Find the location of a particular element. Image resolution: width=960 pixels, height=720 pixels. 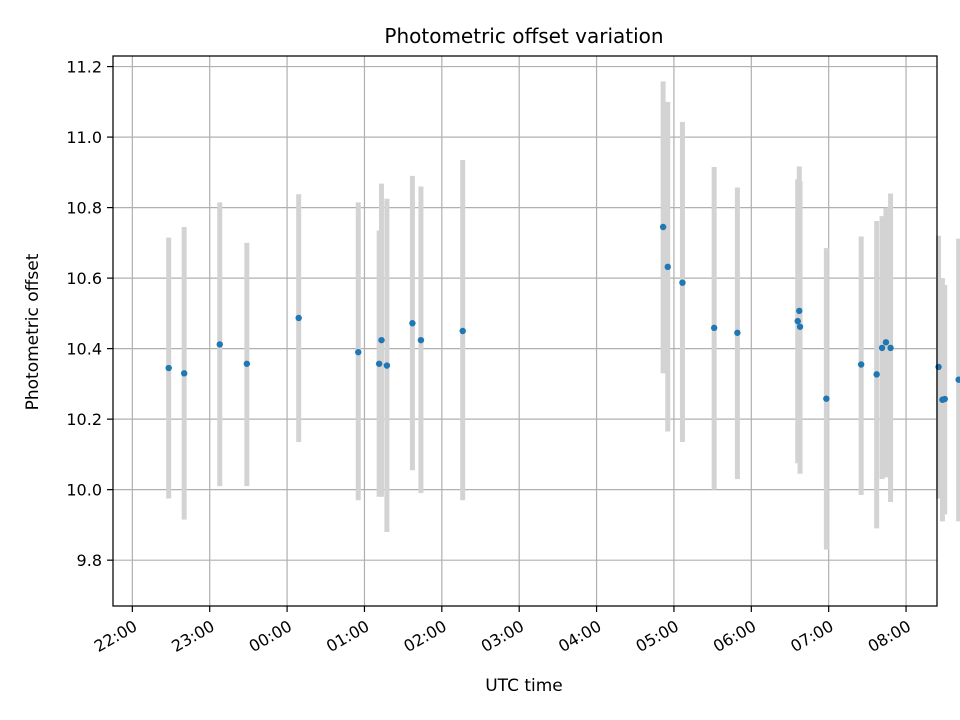

y-tick-label: 10.8 is located at coordinates (84, 208).